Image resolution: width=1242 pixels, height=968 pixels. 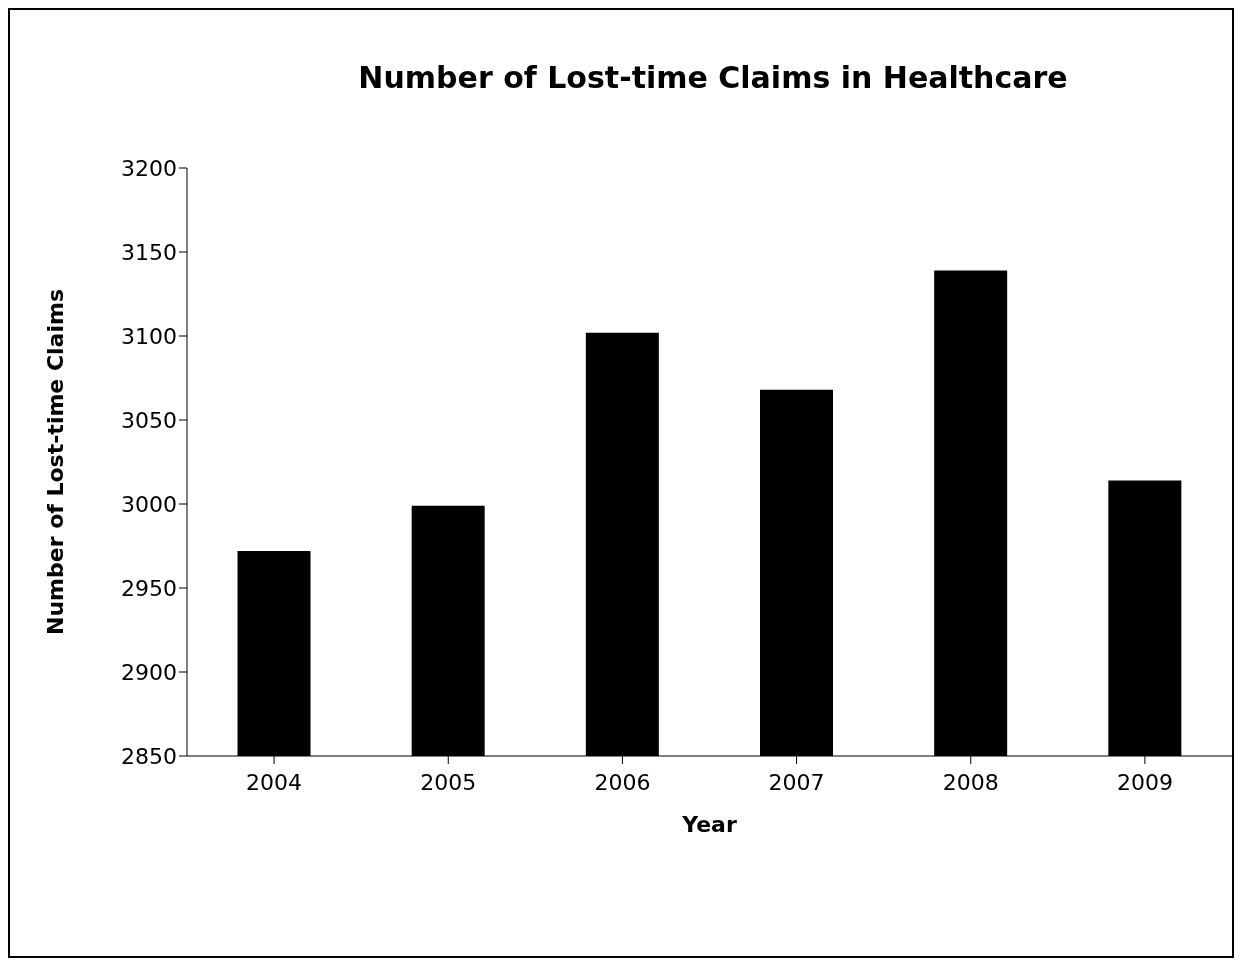 What do you see at coordinates (448, 782) in the screenshot?
I see `x-tick-label: 2005` at bounding box center [448, 782].